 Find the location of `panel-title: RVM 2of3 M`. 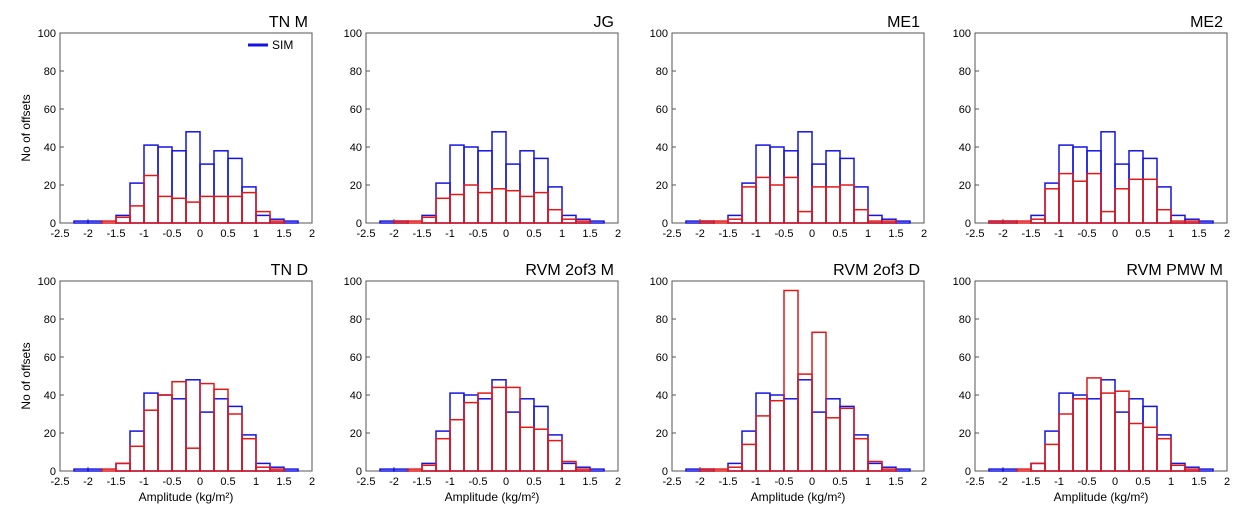

panel-title: RVM 2of3 M is located at coordinates (569, 270).